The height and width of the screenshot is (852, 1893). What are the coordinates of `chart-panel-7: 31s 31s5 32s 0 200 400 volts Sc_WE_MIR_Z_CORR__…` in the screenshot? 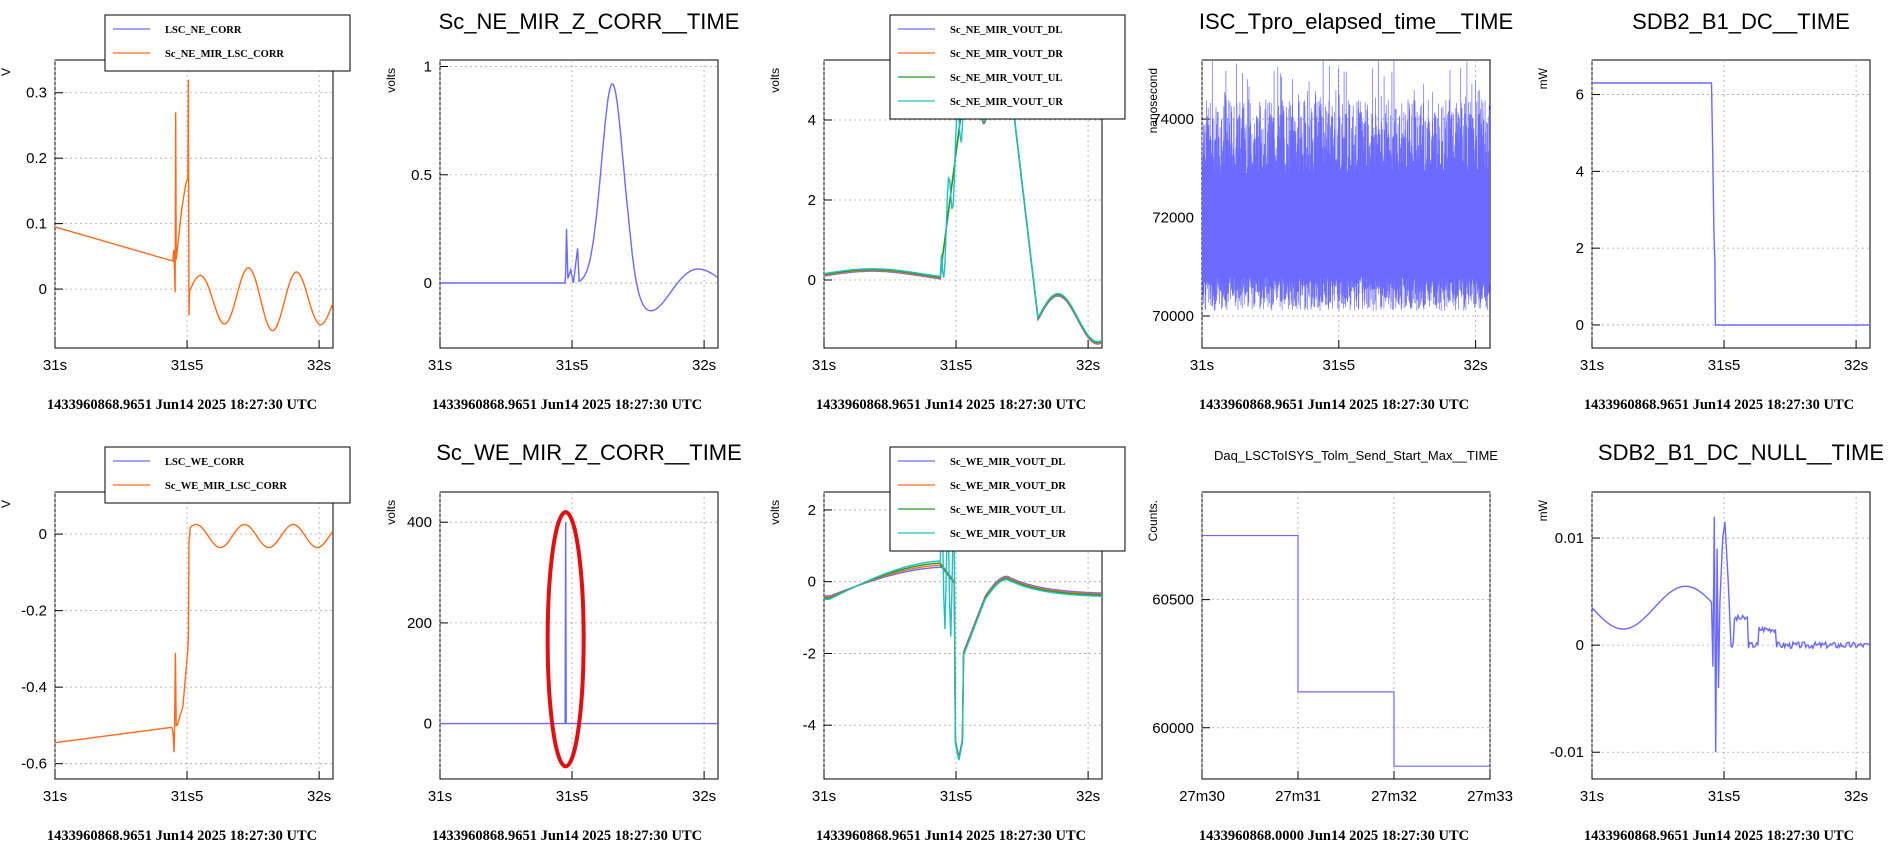 It's located at (563, 642).